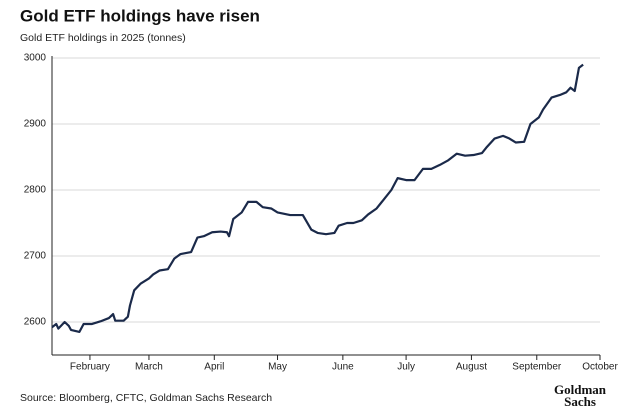 The width and height of the screenshot is (640, 418). I want to click on y-tick-label: 2900, so click(35, 124).